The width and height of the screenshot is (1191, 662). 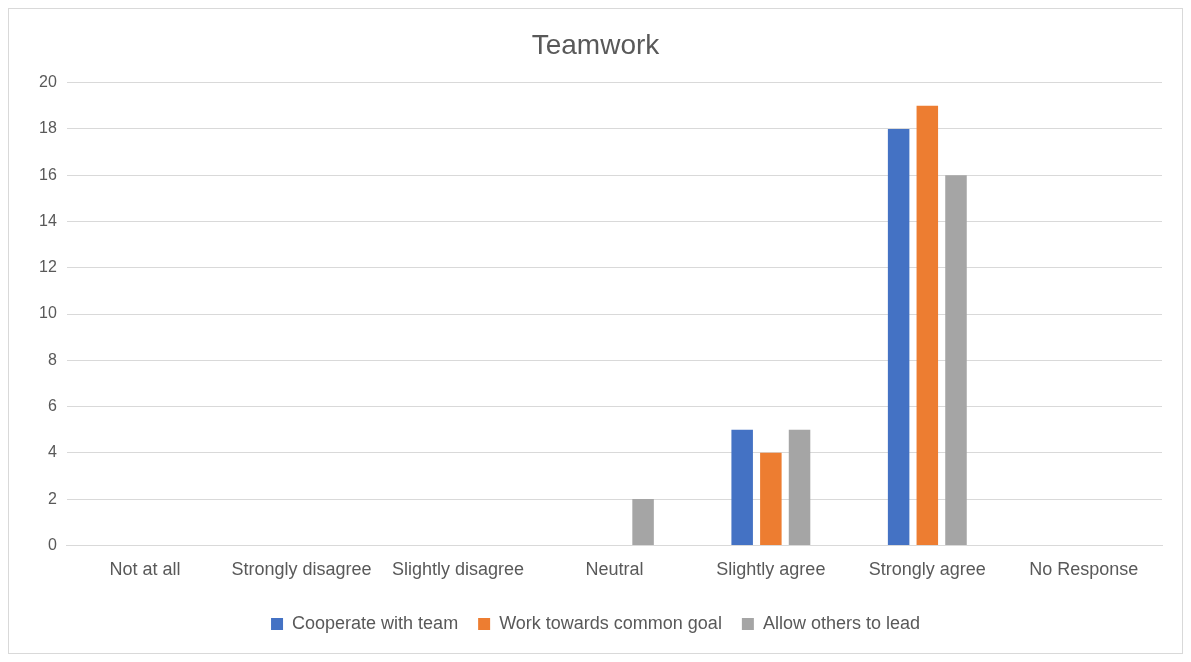 What do you see at coordinates (610, 622) in the screenshot?
I see `legend-label: Work towards common goal` at bounding box center [610, 622].